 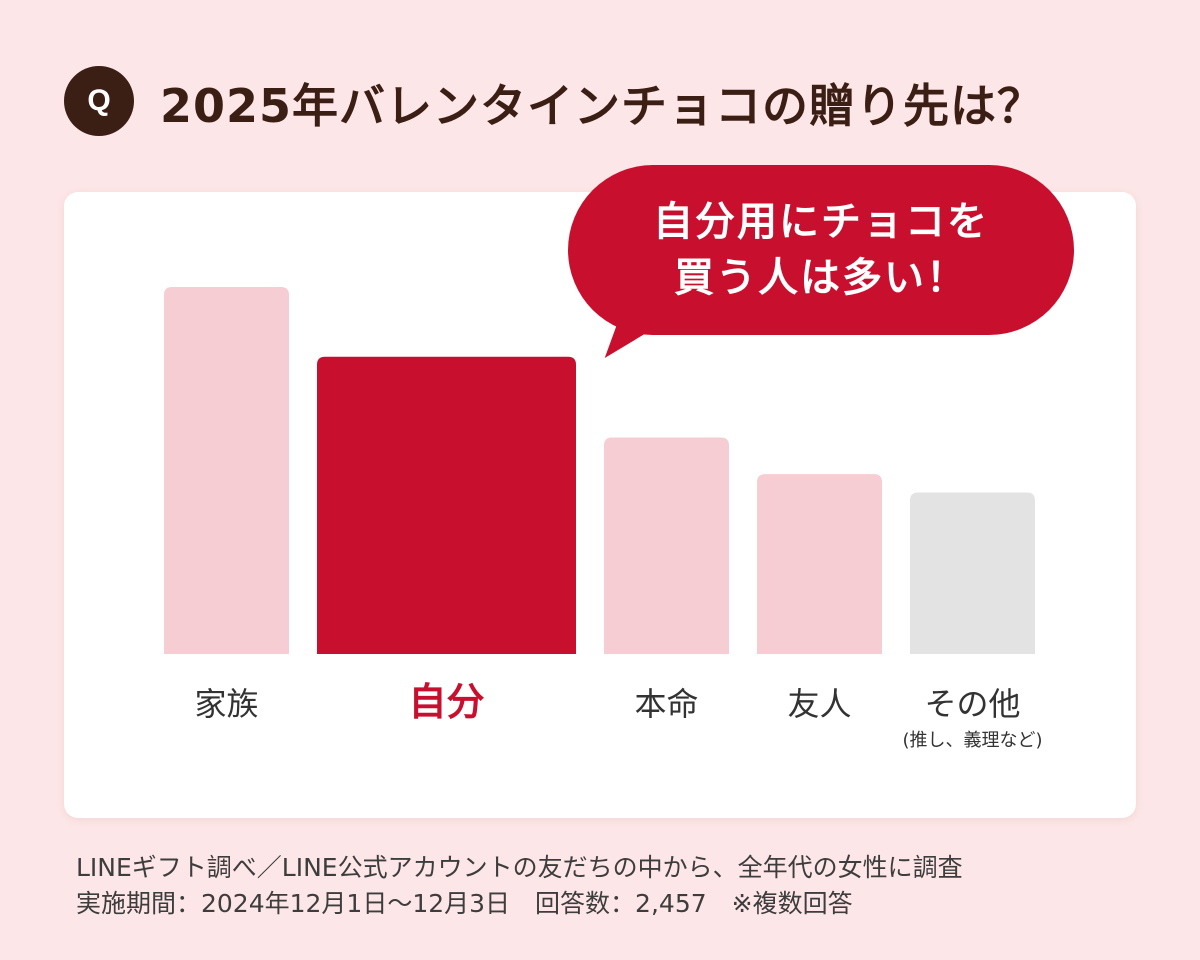 I want to click on callout-bubble: 自分用にチョコを 買う人は多い！, so click(x=821, y=250).